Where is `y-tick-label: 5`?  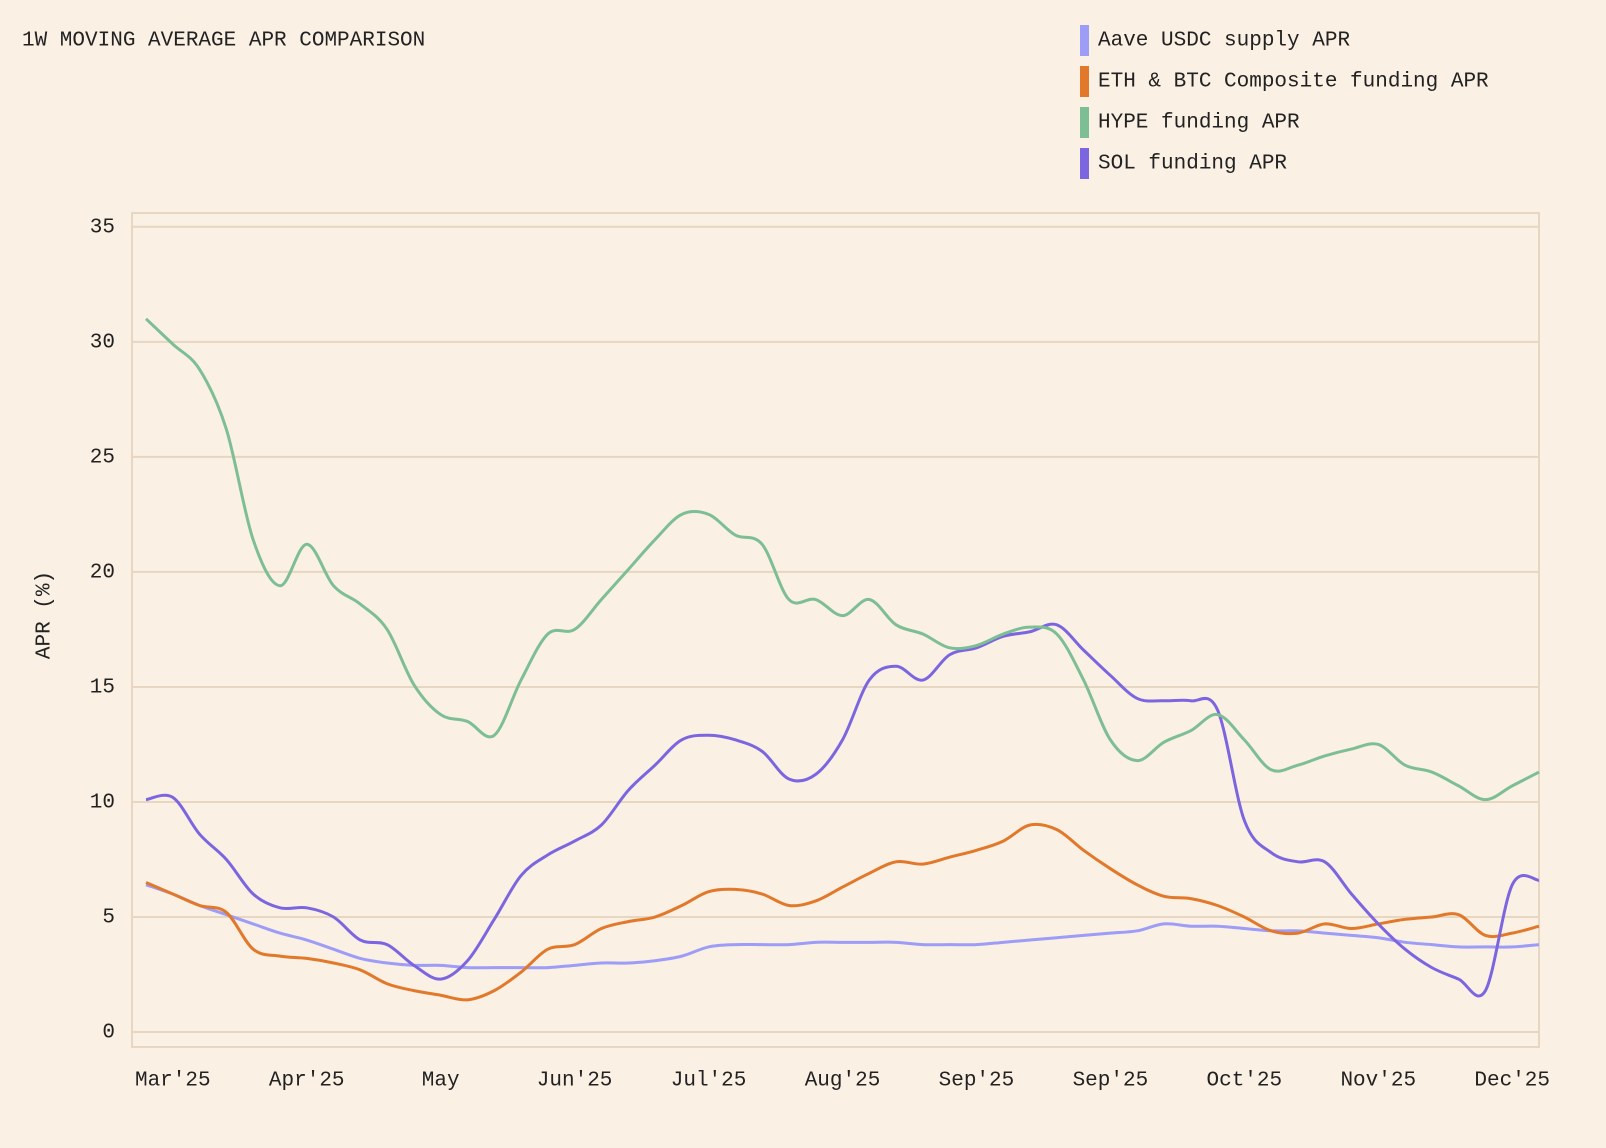
y-tick-label: 5 is located at coordinates (108, 918).